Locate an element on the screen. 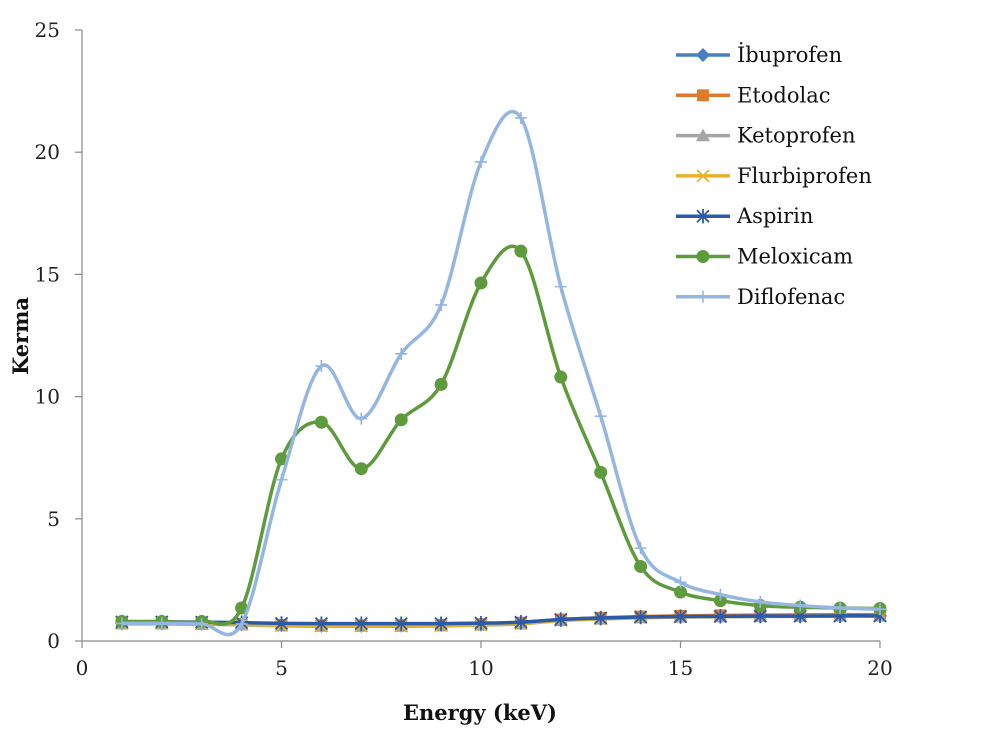 This screenshot has height=748, width=1000. x-tick-label: 10 is located at coordinates (480, 668).